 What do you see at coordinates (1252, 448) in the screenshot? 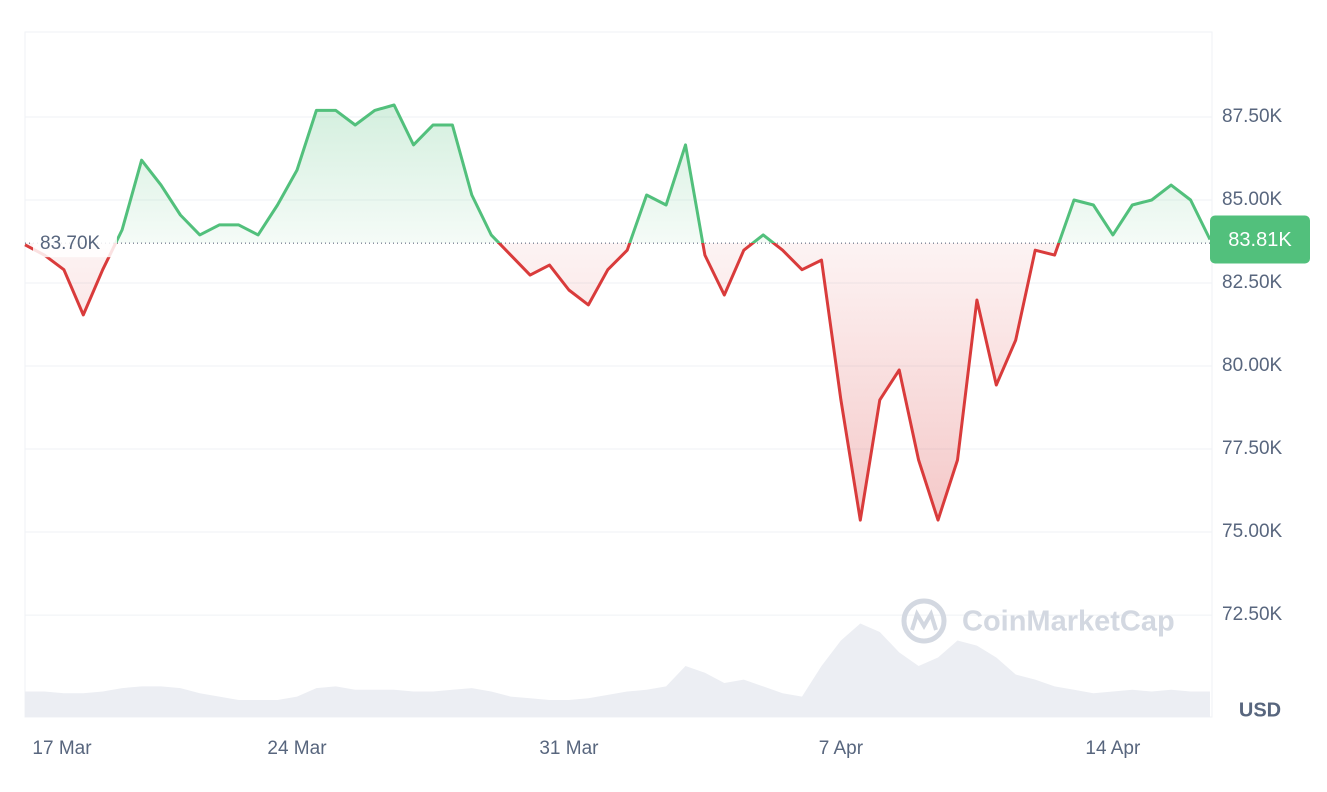
I see `y-tick-label: 77.50K` at bounding box center [1252, 448].